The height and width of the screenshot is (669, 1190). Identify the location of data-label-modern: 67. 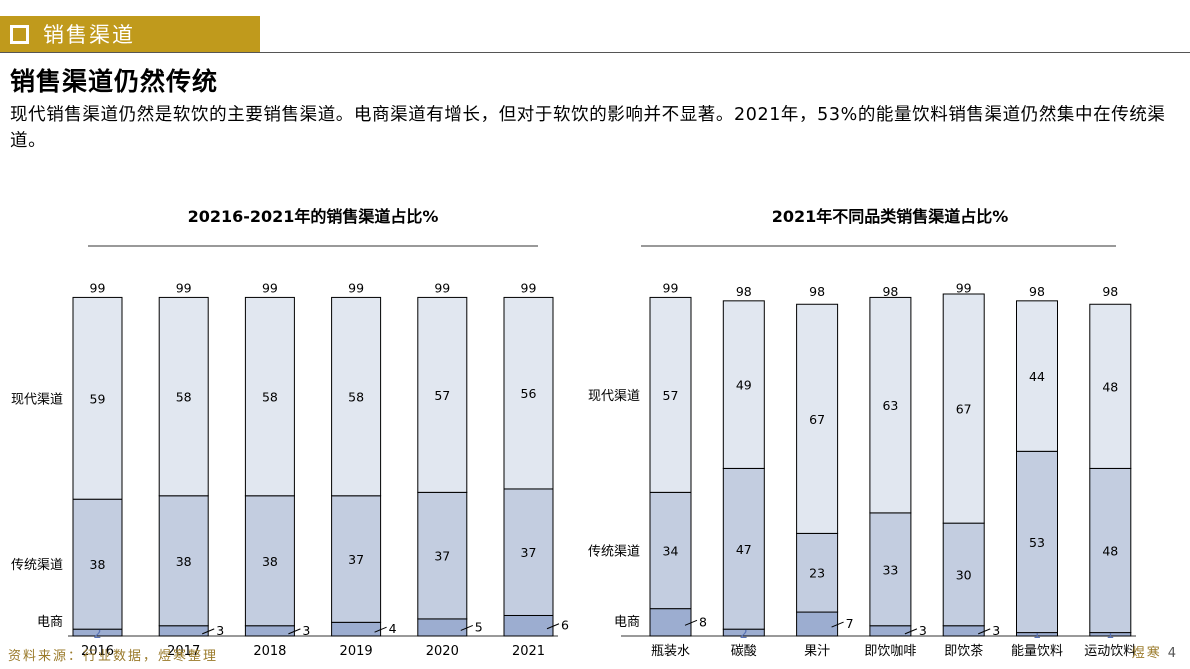
(964, 409).